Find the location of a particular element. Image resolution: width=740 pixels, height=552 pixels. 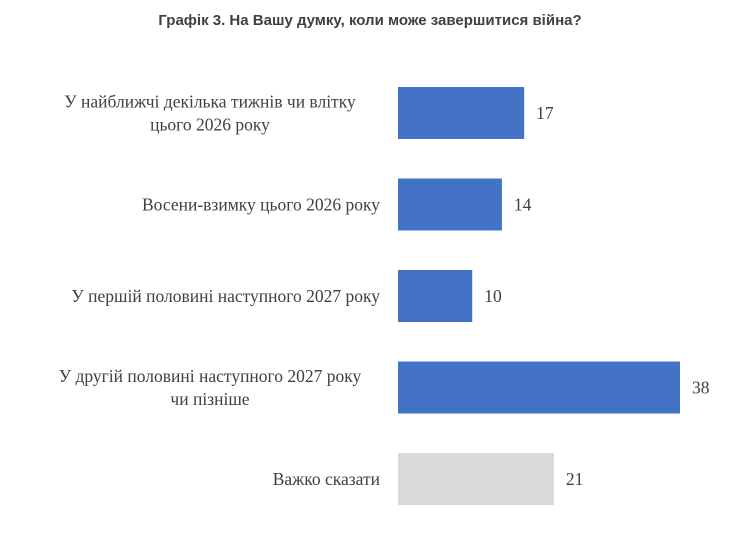

value-label-4: 21 is located at coordinates (575, 479).